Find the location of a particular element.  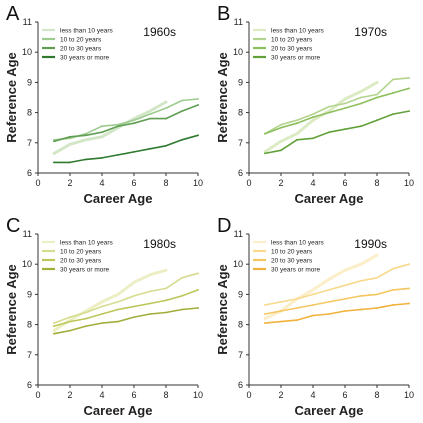

x-tick-label: 6 is located at coordinates (133, 183).